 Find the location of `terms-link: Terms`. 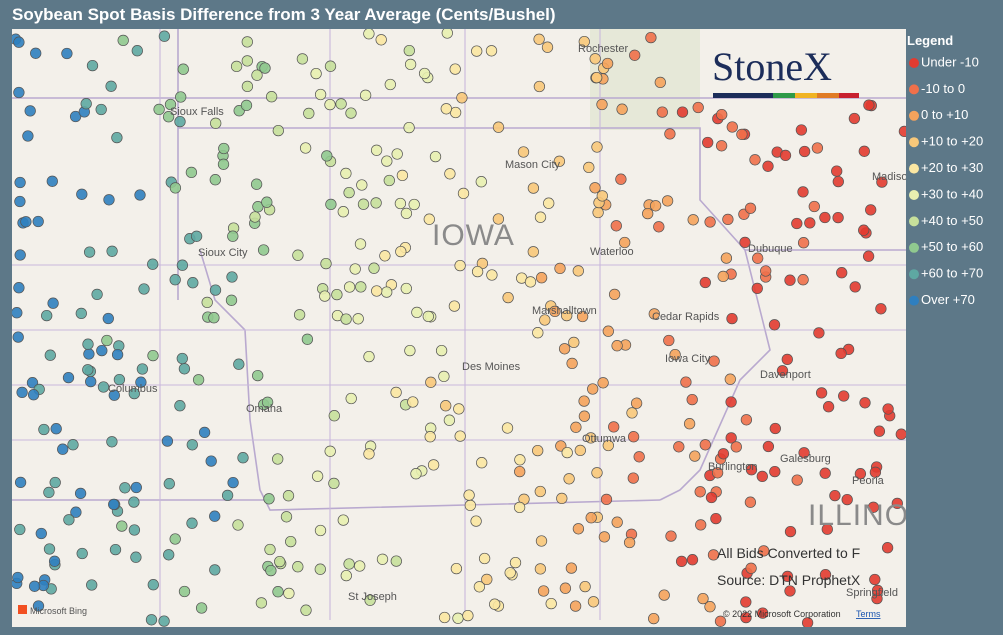

terms-link: Terms is located at coordinates (868, 614).